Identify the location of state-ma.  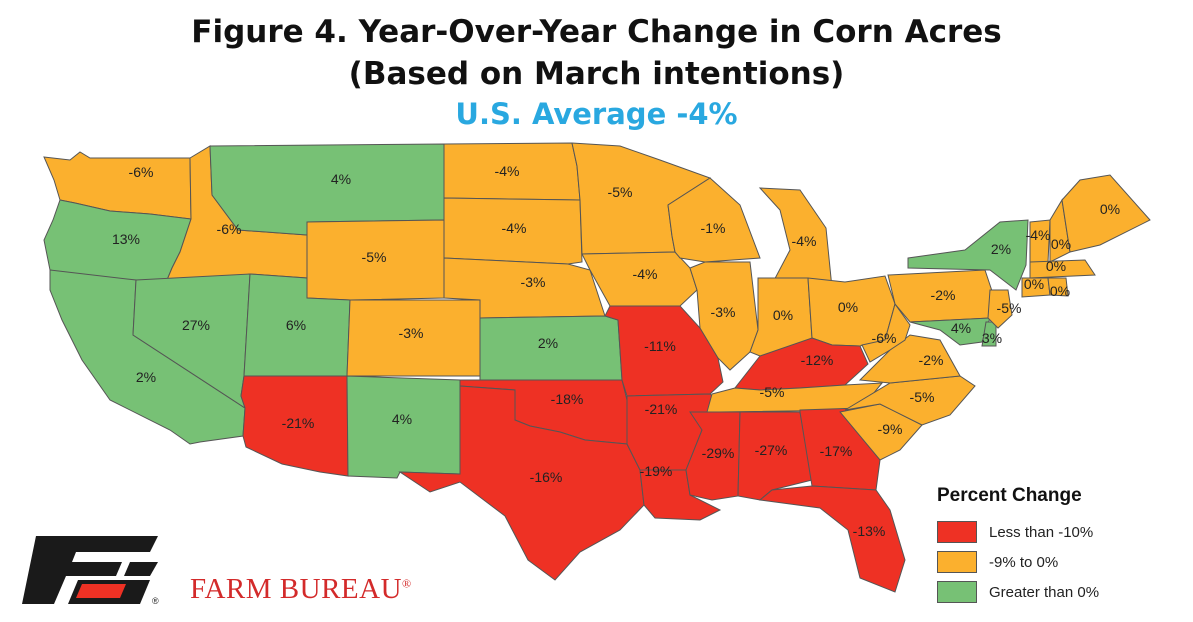
(1062, 269).